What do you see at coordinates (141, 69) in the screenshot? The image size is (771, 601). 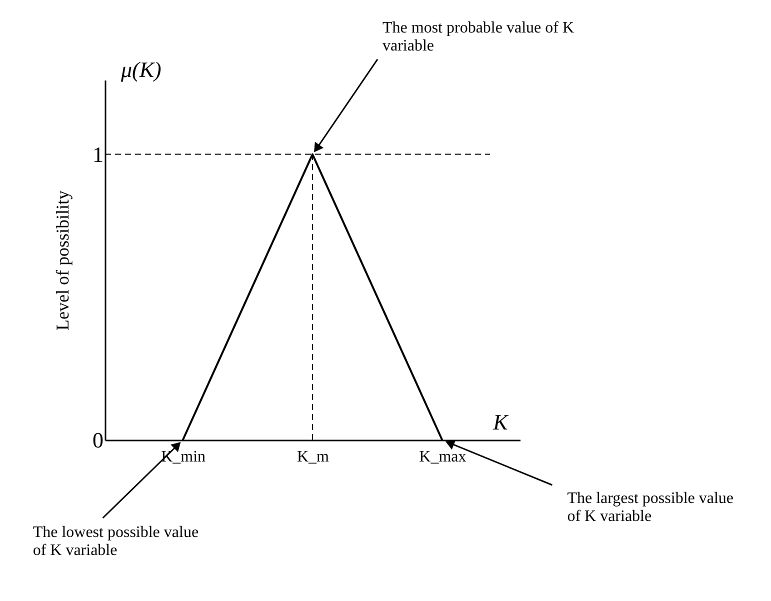 I see `annotation: μ(K)` at bounding box center [141, 69].